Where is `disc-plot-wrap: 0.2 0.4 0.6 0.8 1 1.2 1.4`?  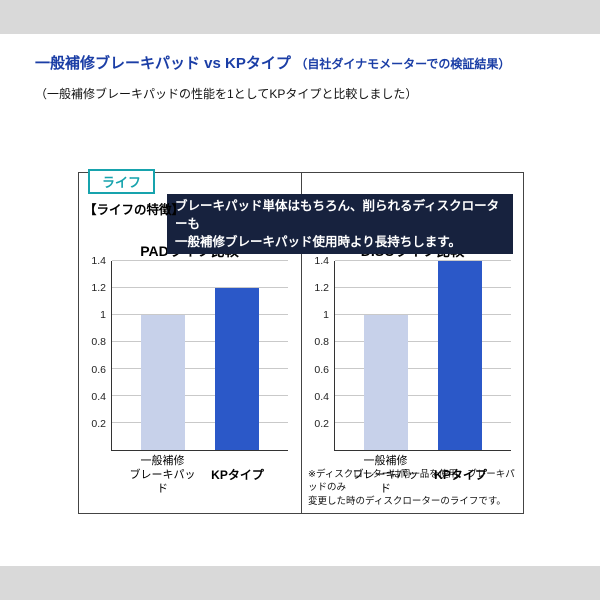
disc-plot-wrap: 0.2 0.4 0.6 0.8 1 1.2 1.4 is located at coordinates (412, 353).